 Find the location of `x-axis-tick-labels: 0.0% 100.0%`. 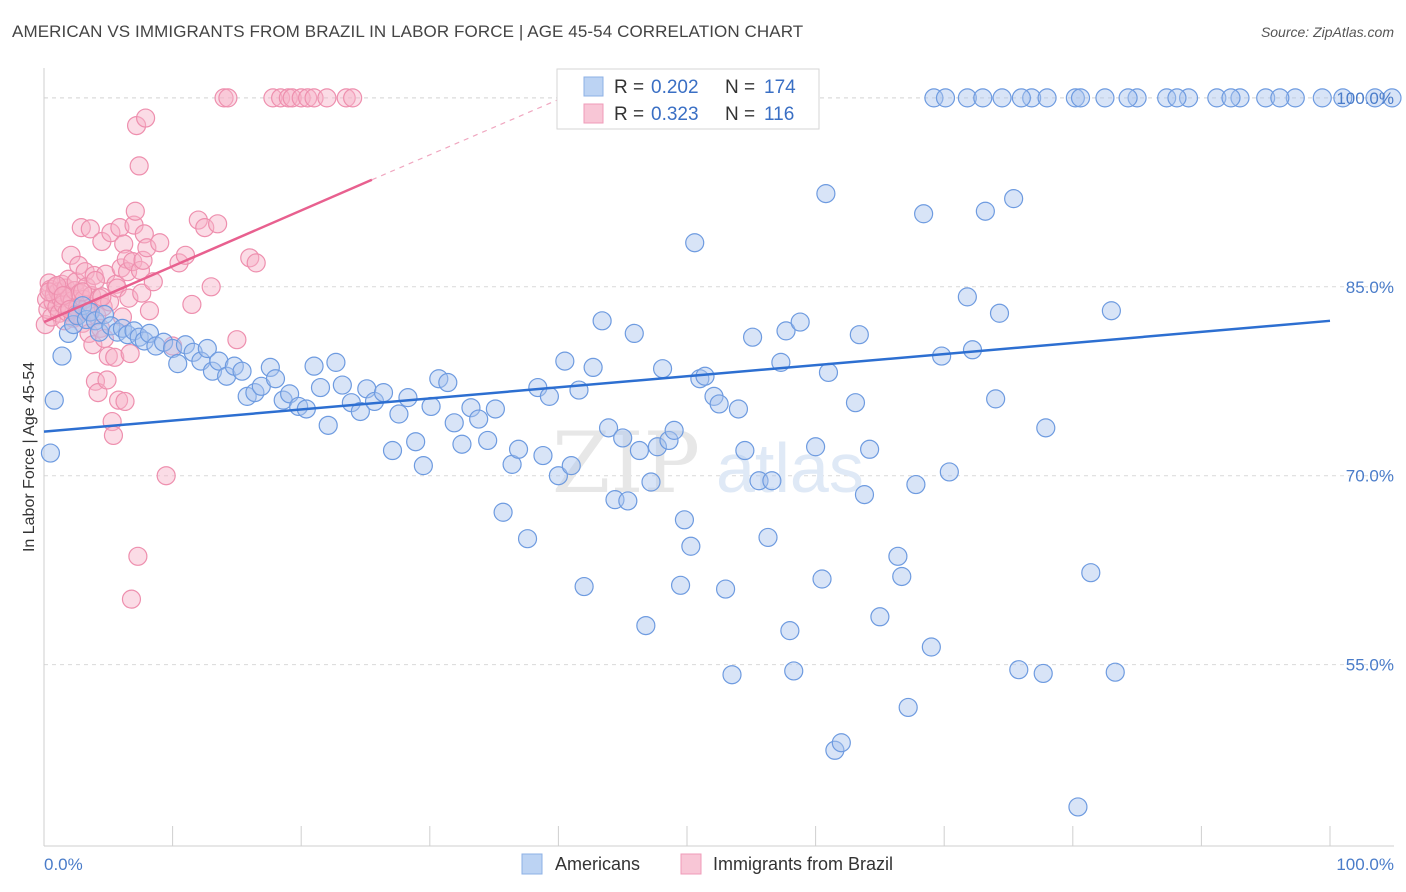

x-axis-tick-labels: 0.0% 100.0% is located at coordinates (719, 864).